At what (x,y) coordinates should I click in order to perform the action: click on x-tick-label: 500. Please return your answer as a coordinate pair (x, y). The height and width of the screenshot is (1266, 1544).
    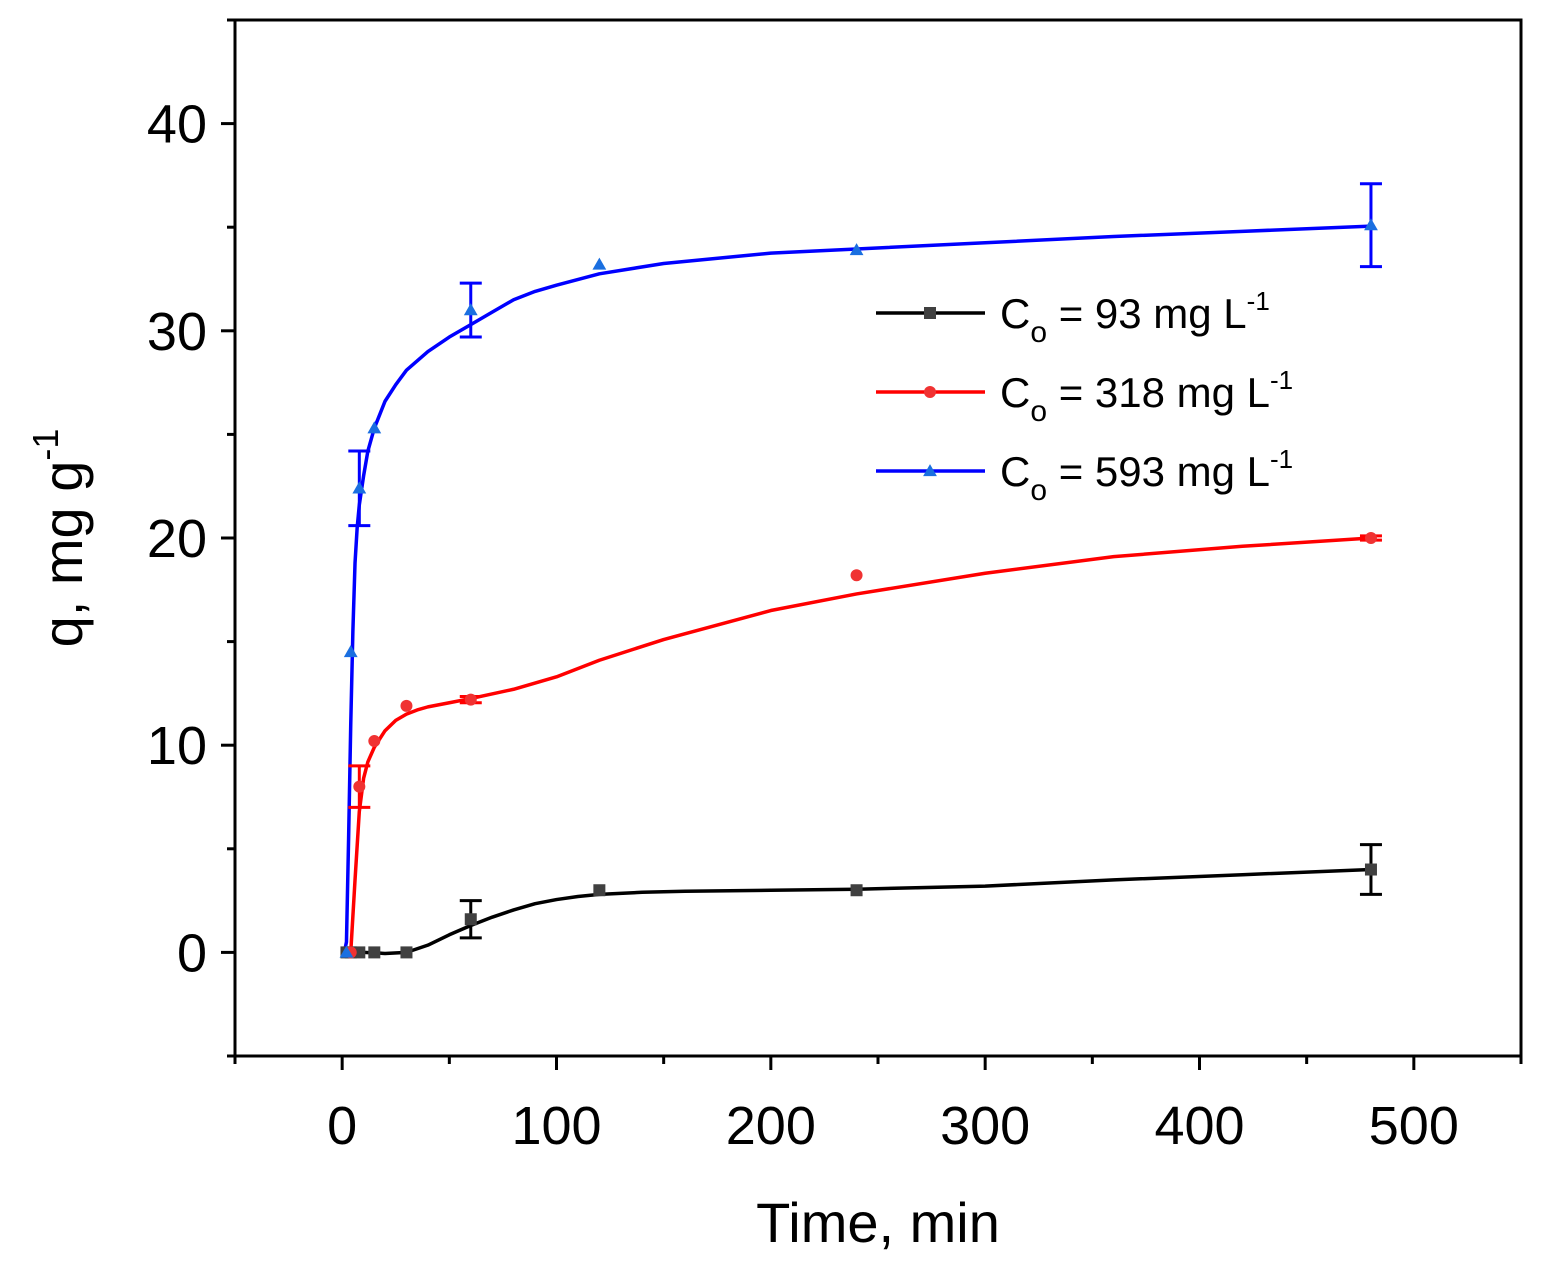
    Looking at the image, I should click on (1414, 1126).